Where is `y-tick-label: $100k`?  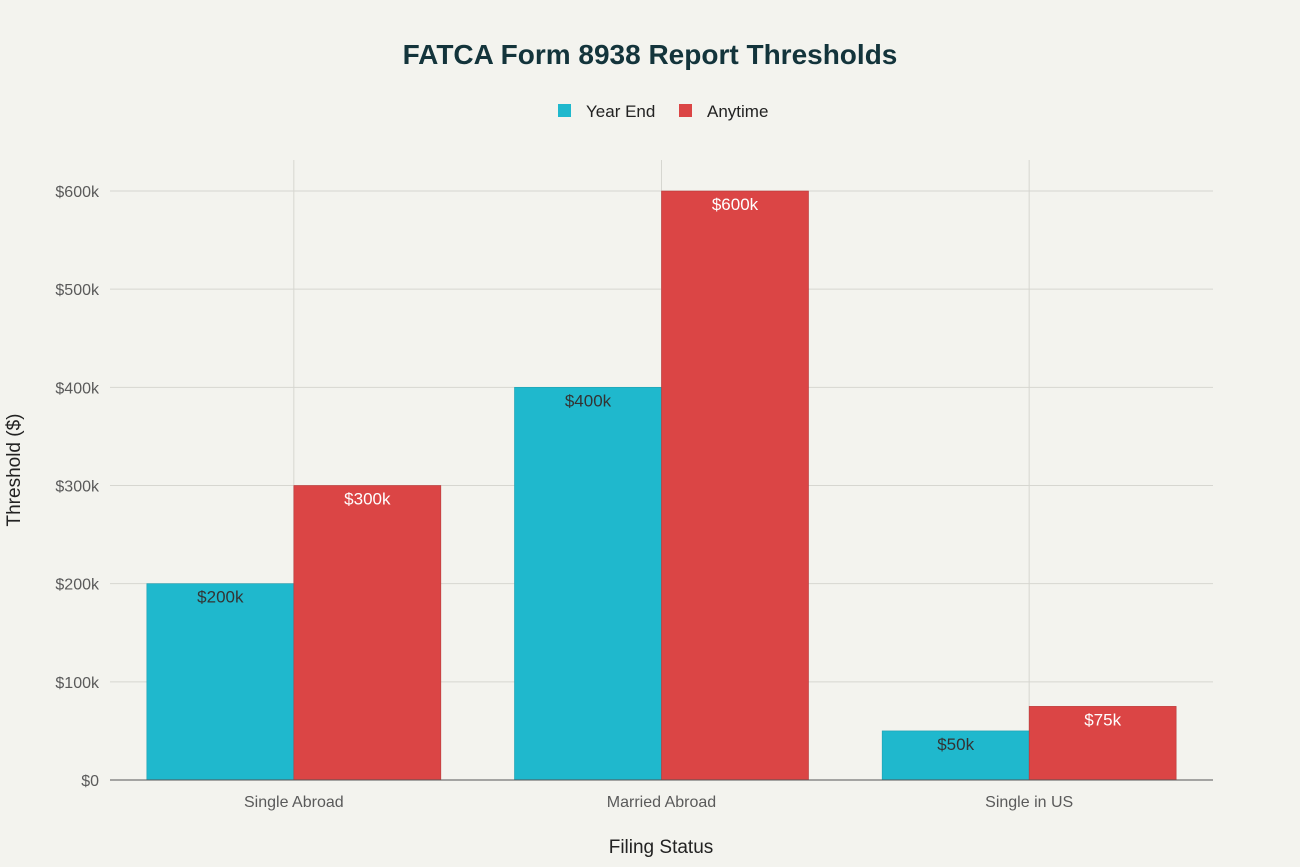
y-tick-label: $100k is located at coordinates (77, 683).